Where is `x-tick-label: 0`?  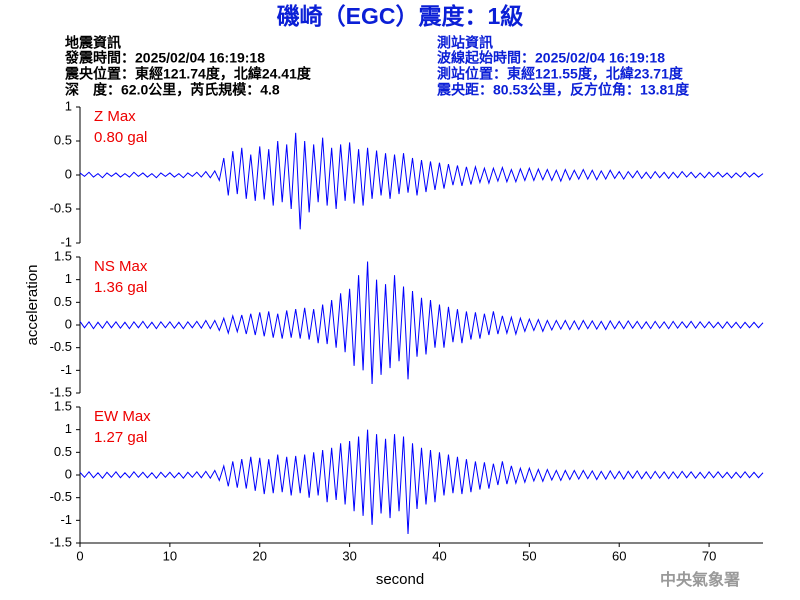 x-tick-label: 0 is located at coordinates (79, 555).